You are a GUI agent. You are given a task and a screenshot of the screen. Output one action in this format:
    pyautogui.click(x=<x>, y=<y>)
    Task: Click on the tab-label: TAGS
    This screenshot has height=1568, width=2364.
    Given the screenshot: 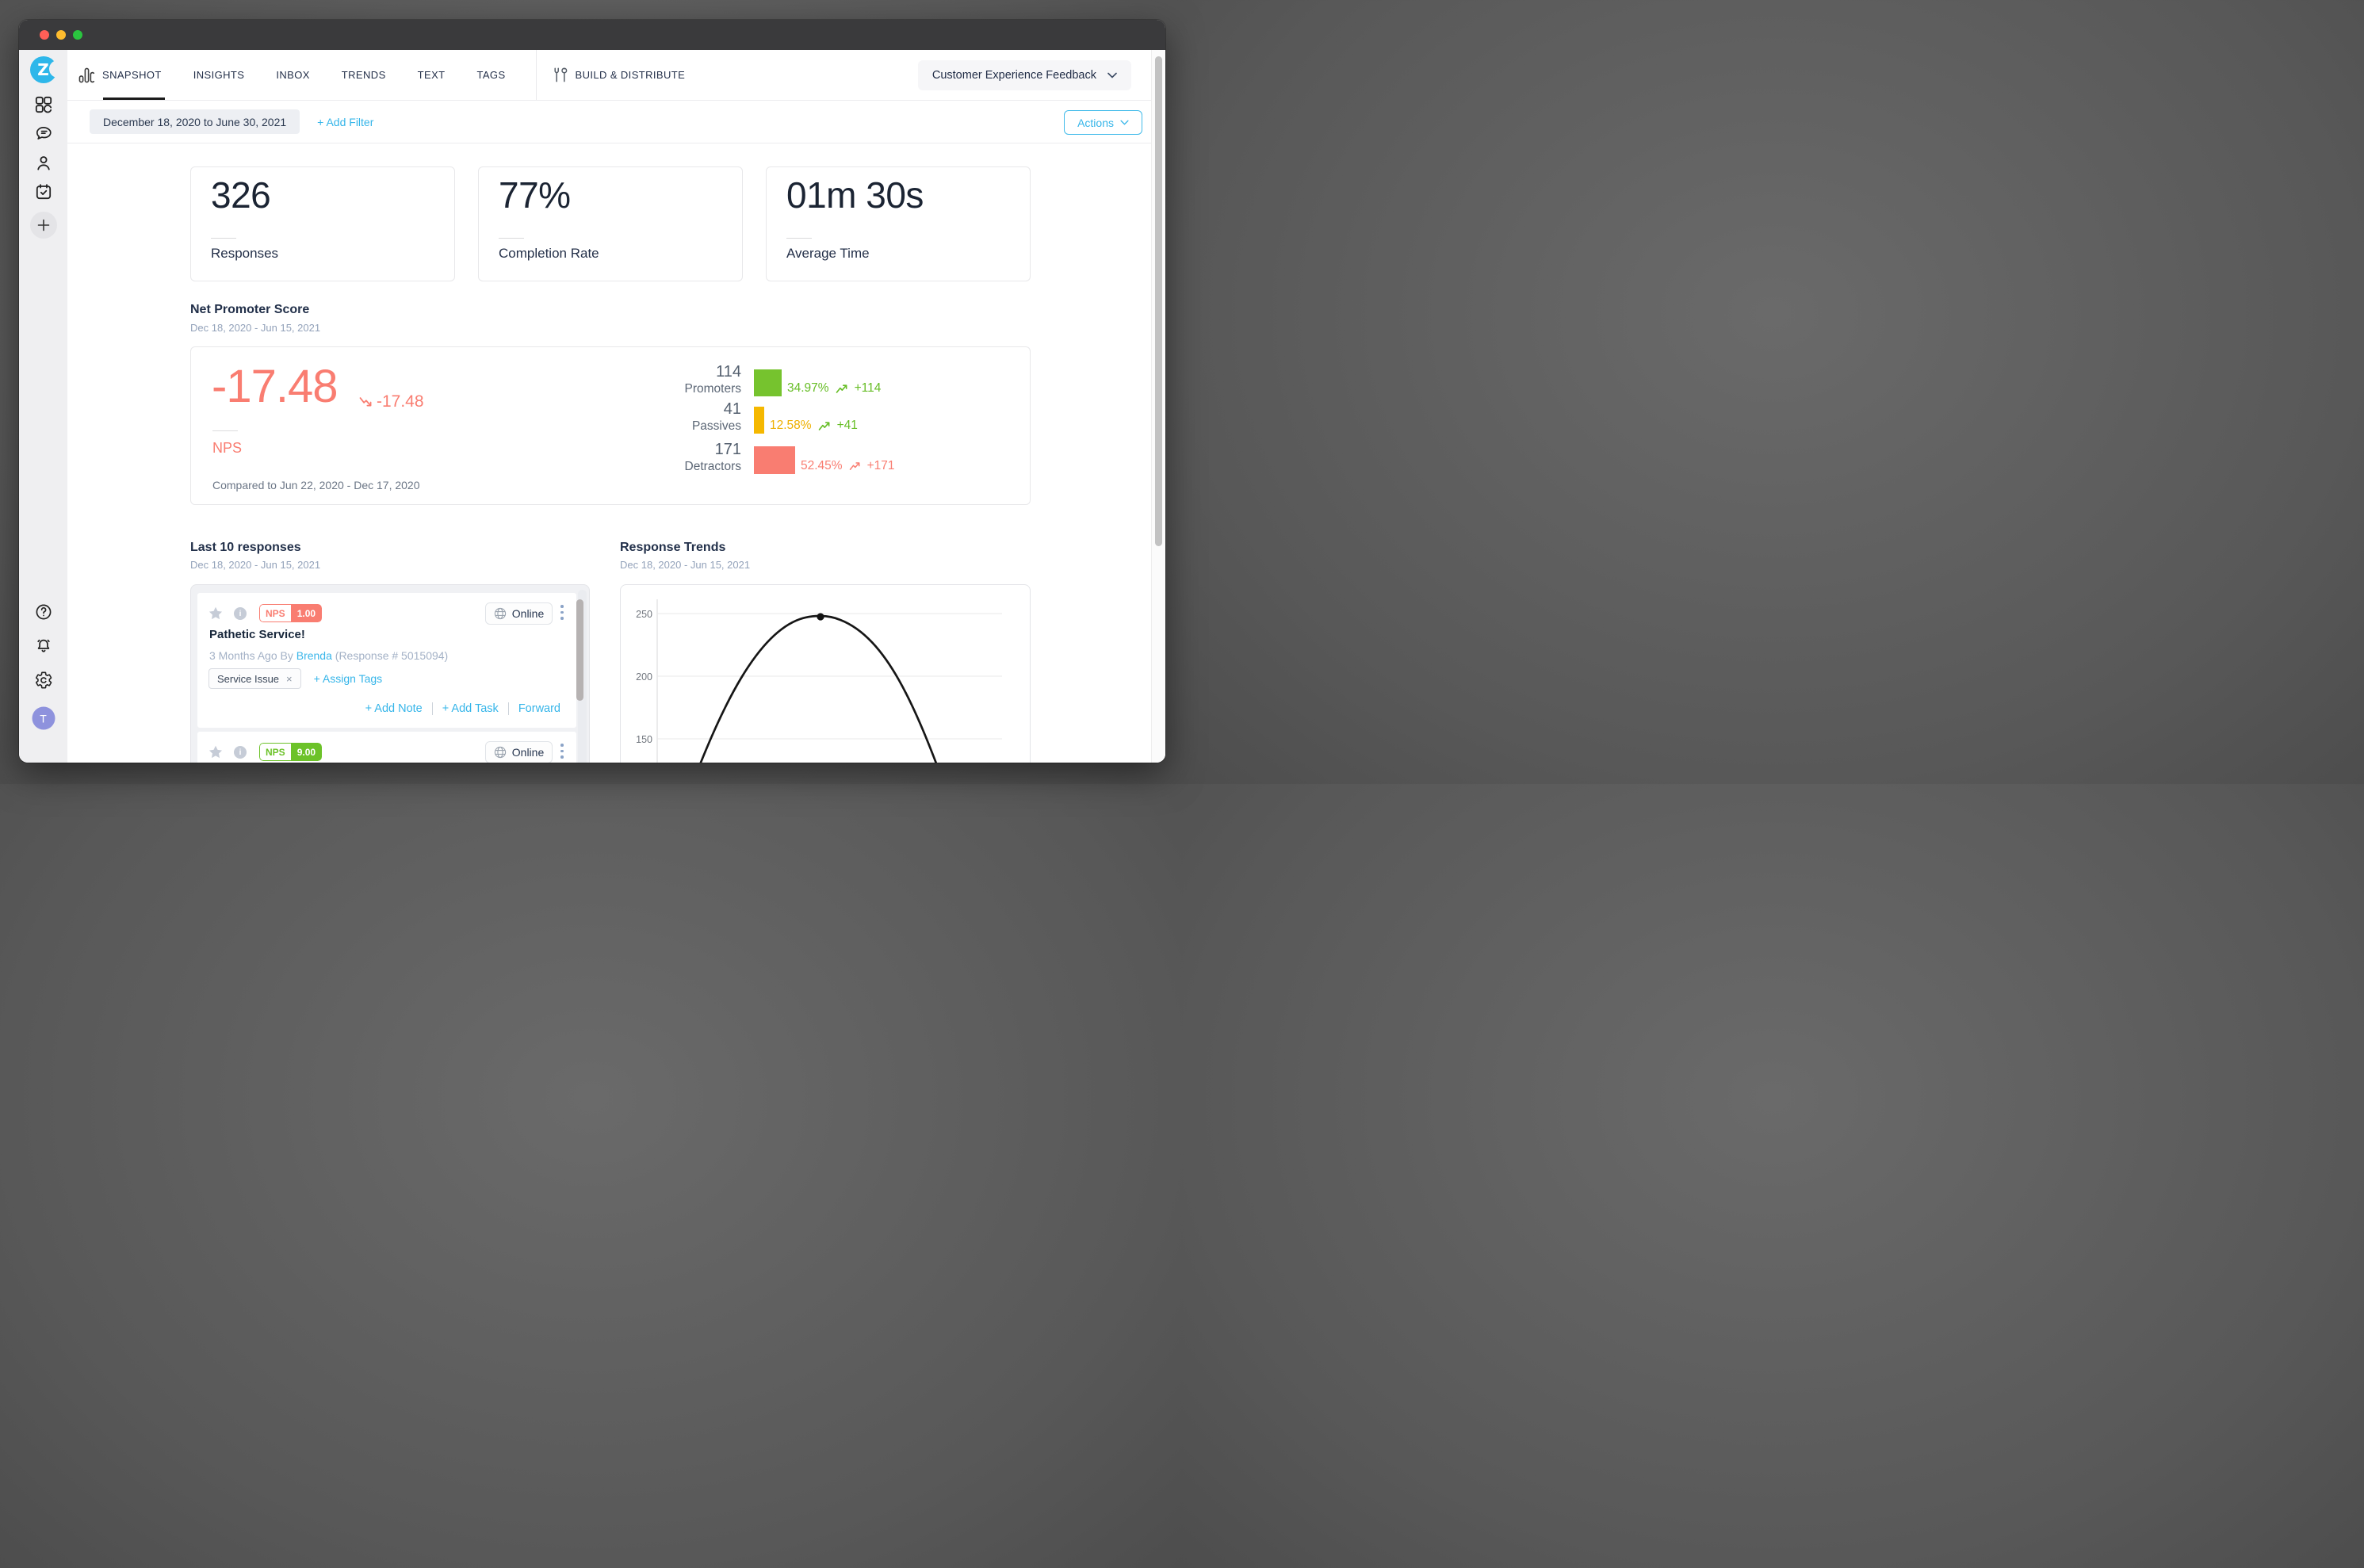 What is the action you would take?
    pyautogui.click(x=491, y=75)
    